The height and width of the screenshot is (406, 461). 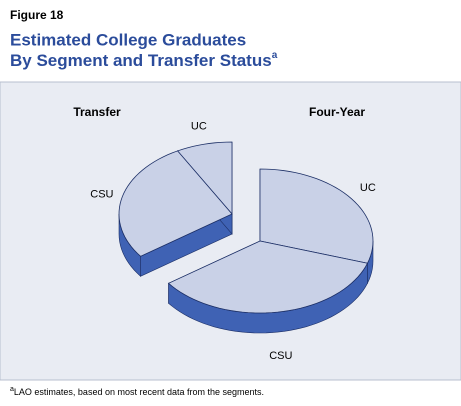 What do you see at coordinates (97, 112) in the screenshot?
I see `pie-group-title: Transfer` at bounding box center [97, 112].